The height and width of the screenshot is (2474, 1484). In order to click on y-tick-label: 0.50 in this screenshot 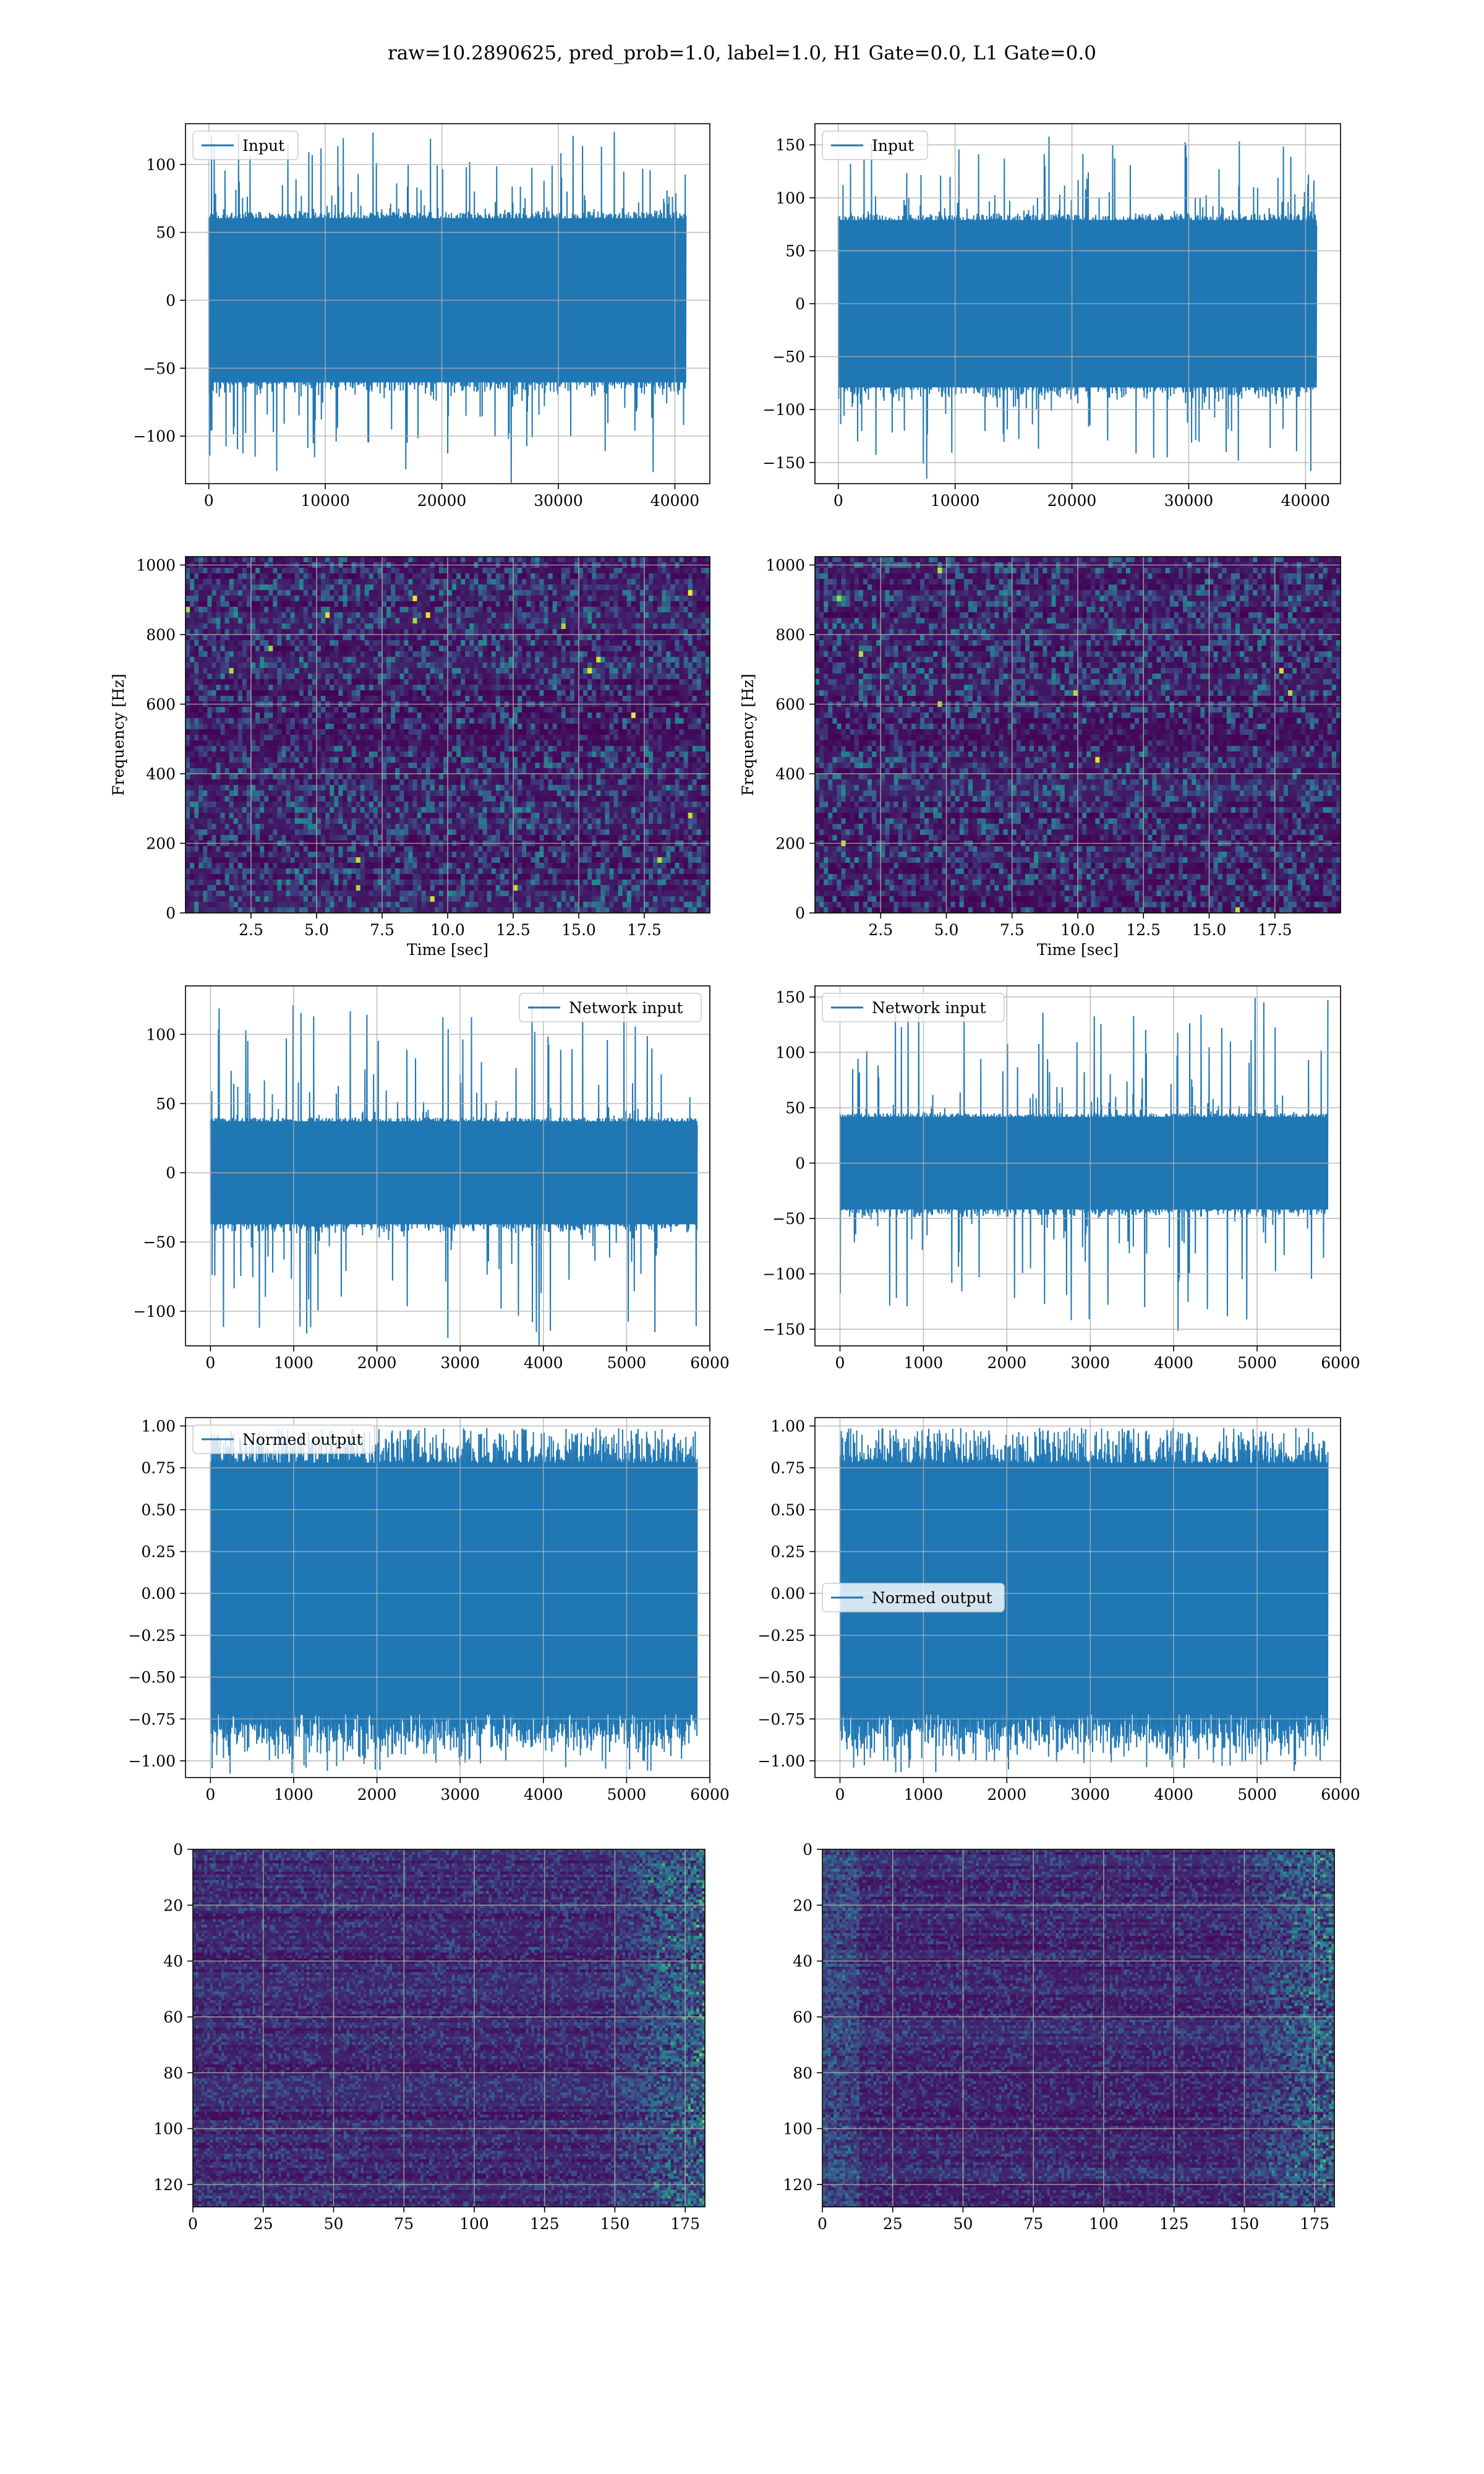, I will do `click(158, 1510)`.